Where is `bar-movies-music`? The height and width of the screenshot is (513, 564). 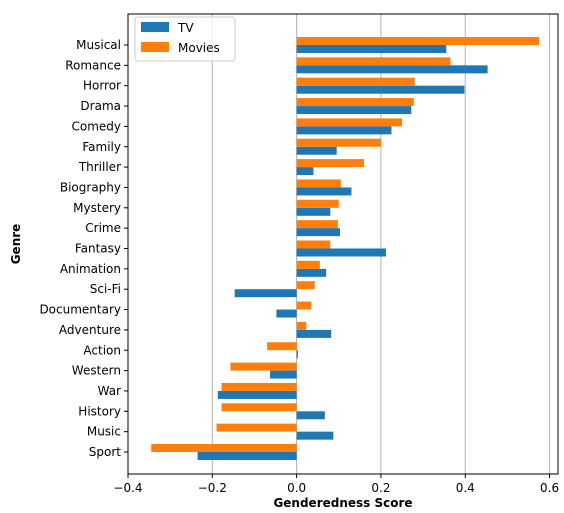 bar-movies-music is located at coordinates (256, 427).